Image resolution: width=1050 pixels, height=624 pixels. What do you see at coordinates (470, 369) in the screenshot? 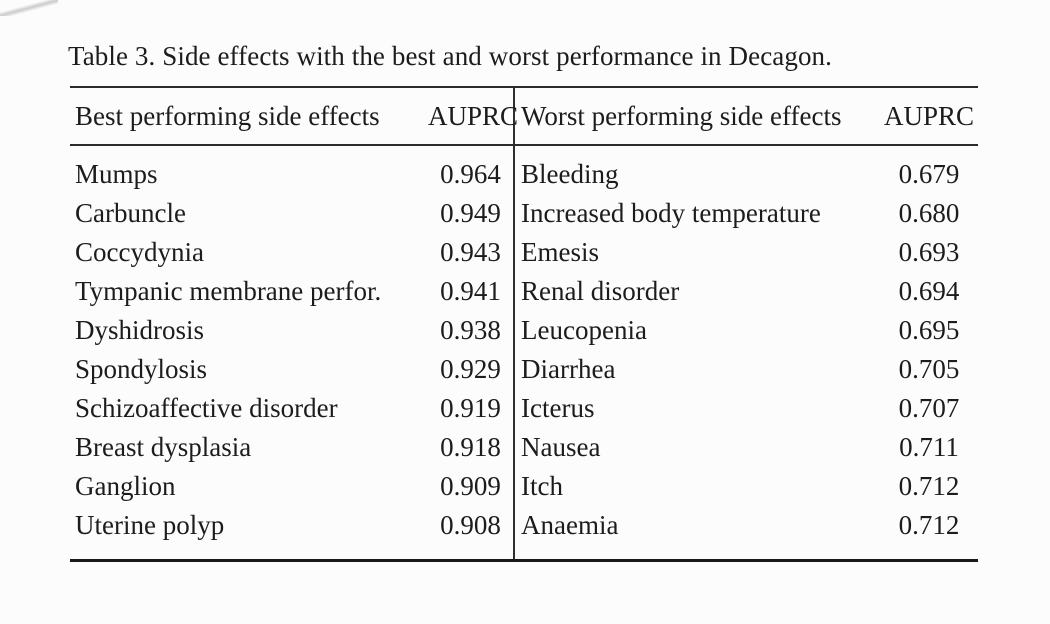
I see `best-auprc-value: 0.929` at bounding box center [470, 369].